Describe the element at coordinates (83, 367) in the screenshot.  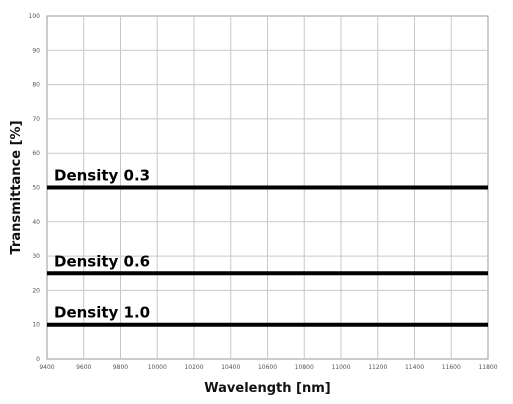
I see `x-tick-label: 9600` at that location.